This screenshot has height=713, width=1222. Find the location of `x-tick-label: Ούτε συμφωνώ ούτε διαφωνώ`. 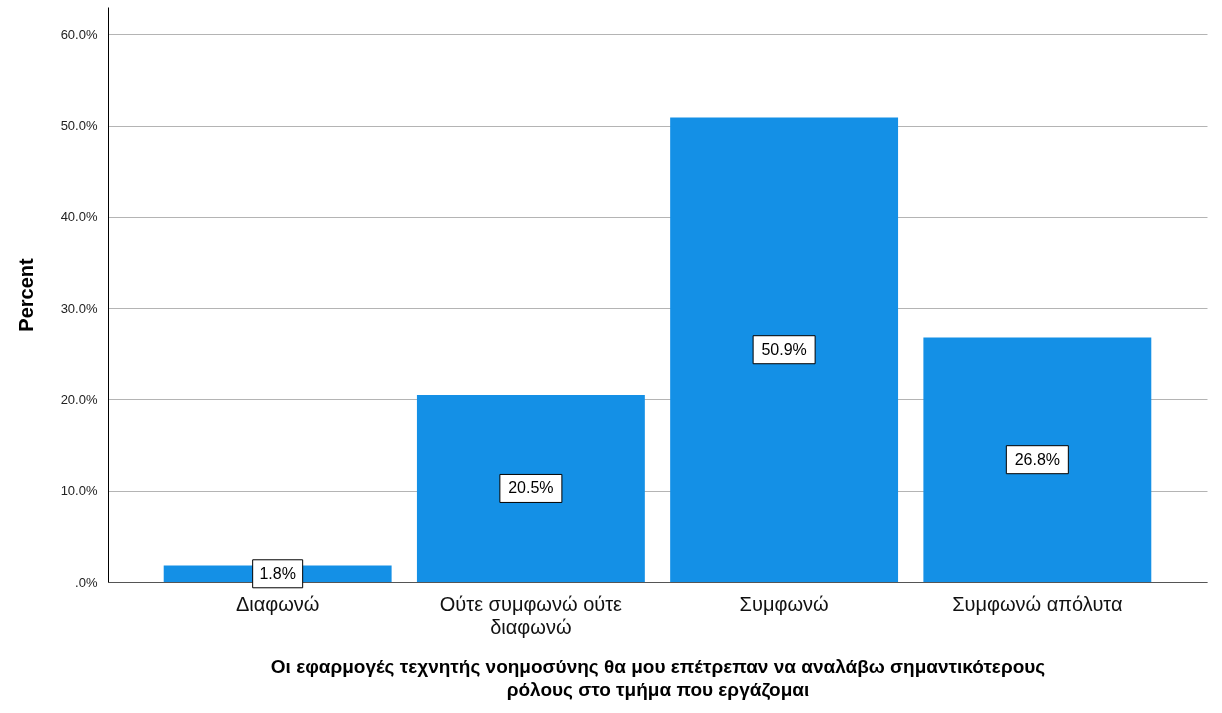

x-tick-label: Ούτε συμφωνώ ούτε διαφωνώ is located at coordinates (531, 615).